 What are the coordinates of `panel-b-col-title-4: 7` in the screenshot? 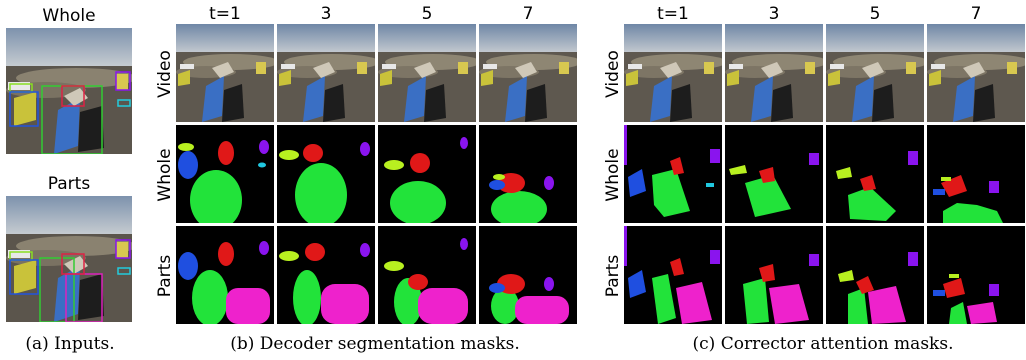 It's located at (528, 14).